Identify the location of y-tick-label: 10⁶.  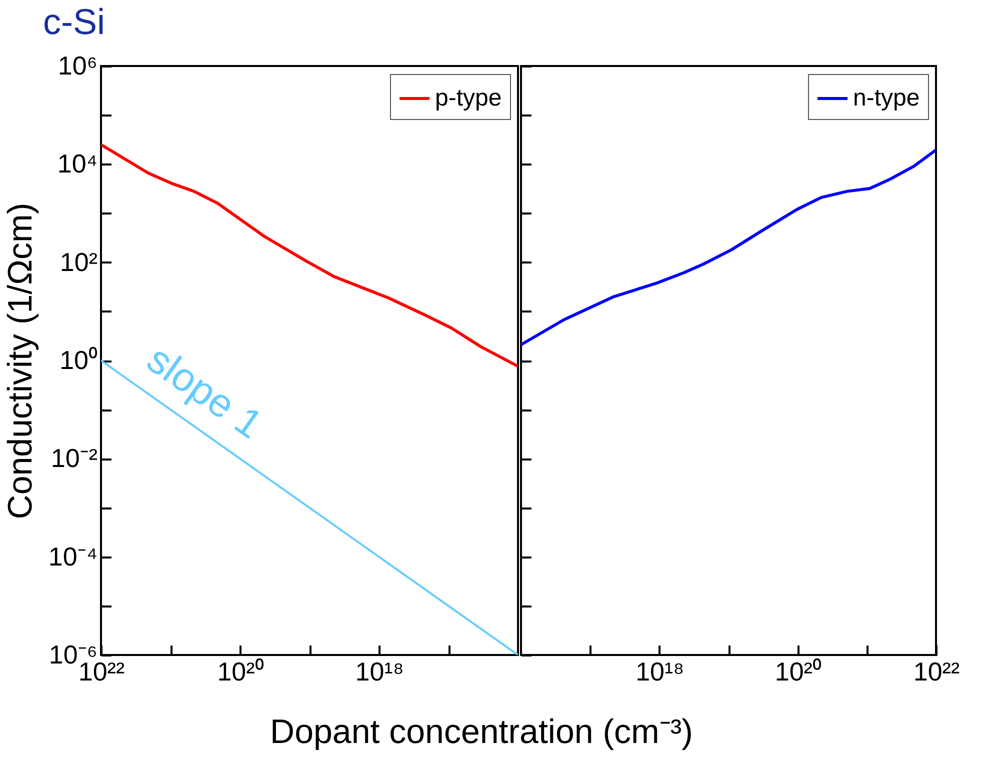
(78, 65).